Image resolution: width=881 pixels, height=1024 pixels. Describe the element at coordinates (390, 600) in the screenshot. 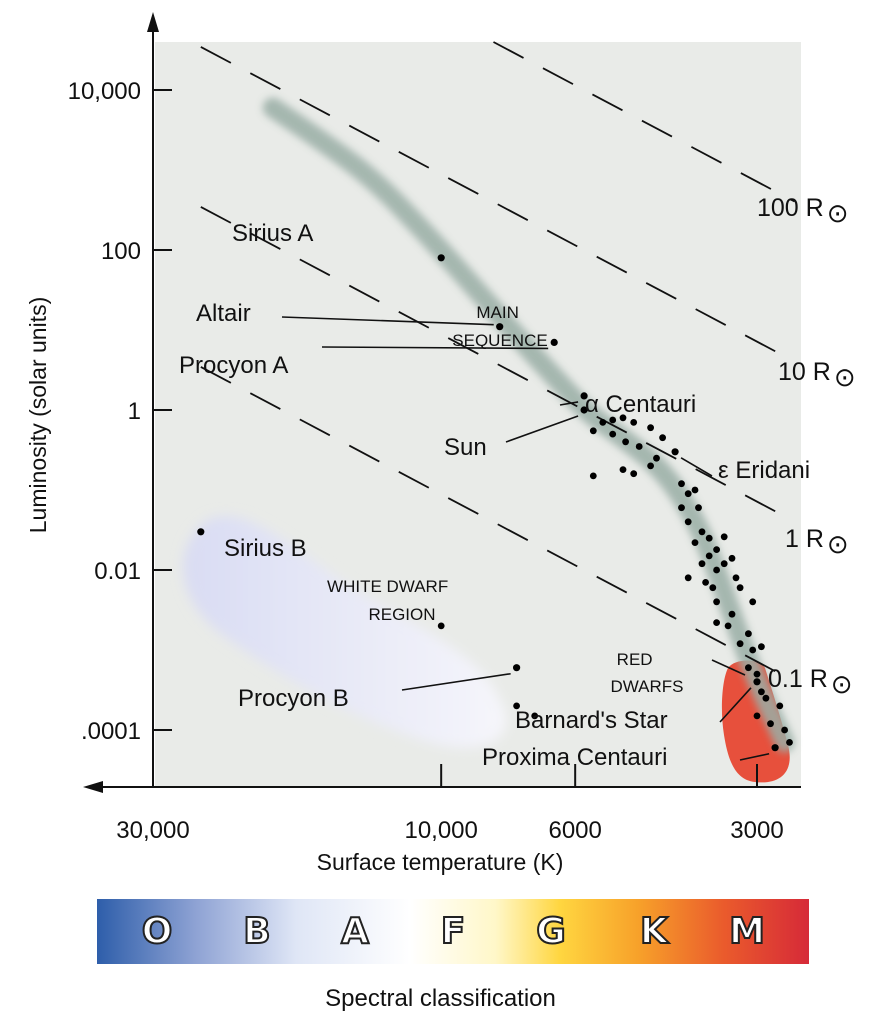

I see `white-dwarf-label: WHITE DWARF REGION` at that location.